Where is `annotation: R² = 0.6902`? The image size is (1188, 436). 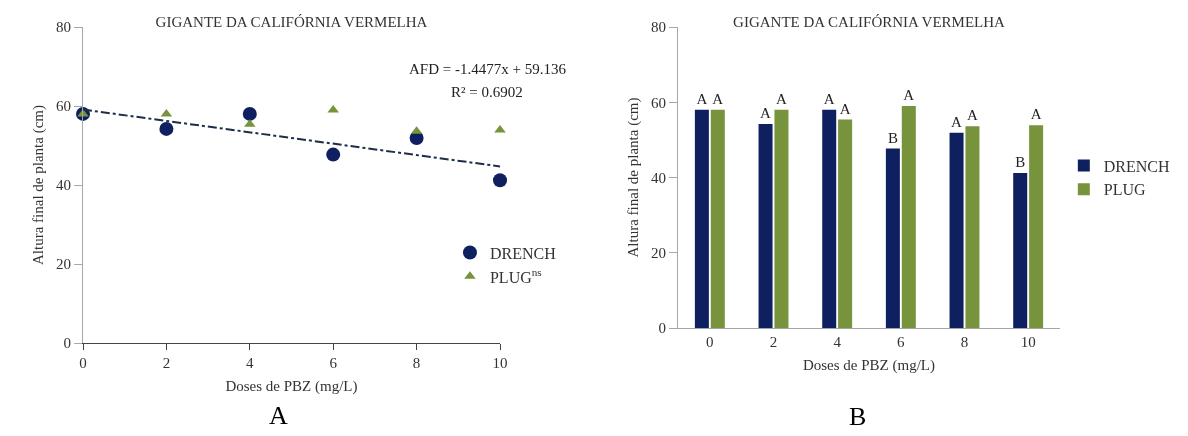 annotation: R² = 0.6902 is located at coordinates (487, 92).